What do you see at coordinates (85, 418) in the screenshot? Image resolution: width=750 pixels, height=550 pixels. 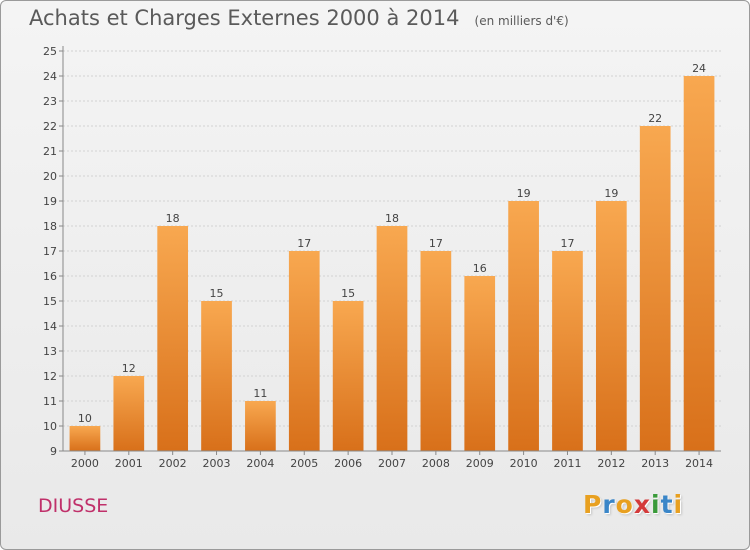 I see `bar-value-label: 10` at bounding box center [85, 418].